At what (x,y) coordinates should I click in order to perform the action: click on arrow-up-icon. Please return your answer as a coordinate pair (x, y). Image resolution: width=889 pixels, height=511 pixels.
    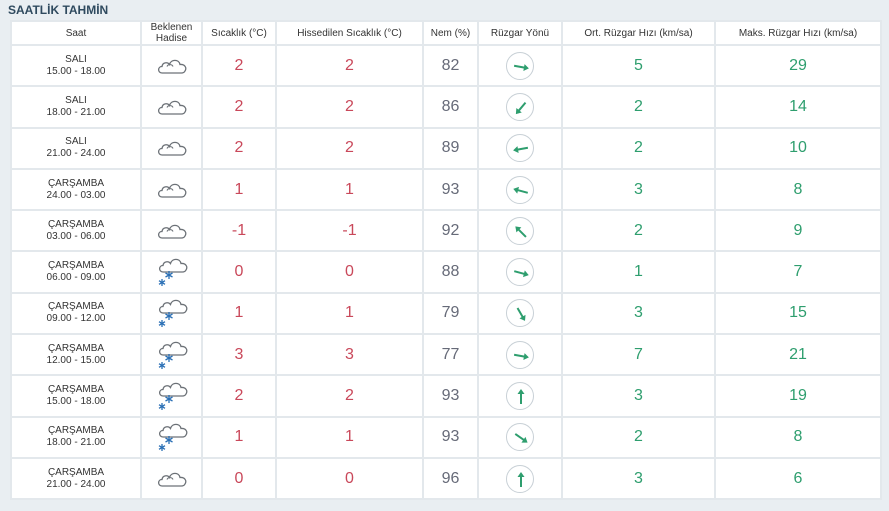
    Looking at the image, I should click on (521, 479).